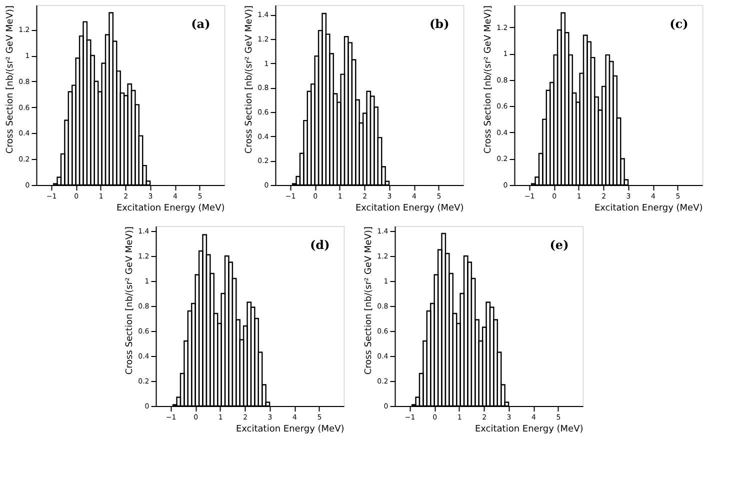 This screenshot has height=493, width=732. Describe the element at coordinates (200, 24) in the screenshot. I see `annotation: (a)` at that location.